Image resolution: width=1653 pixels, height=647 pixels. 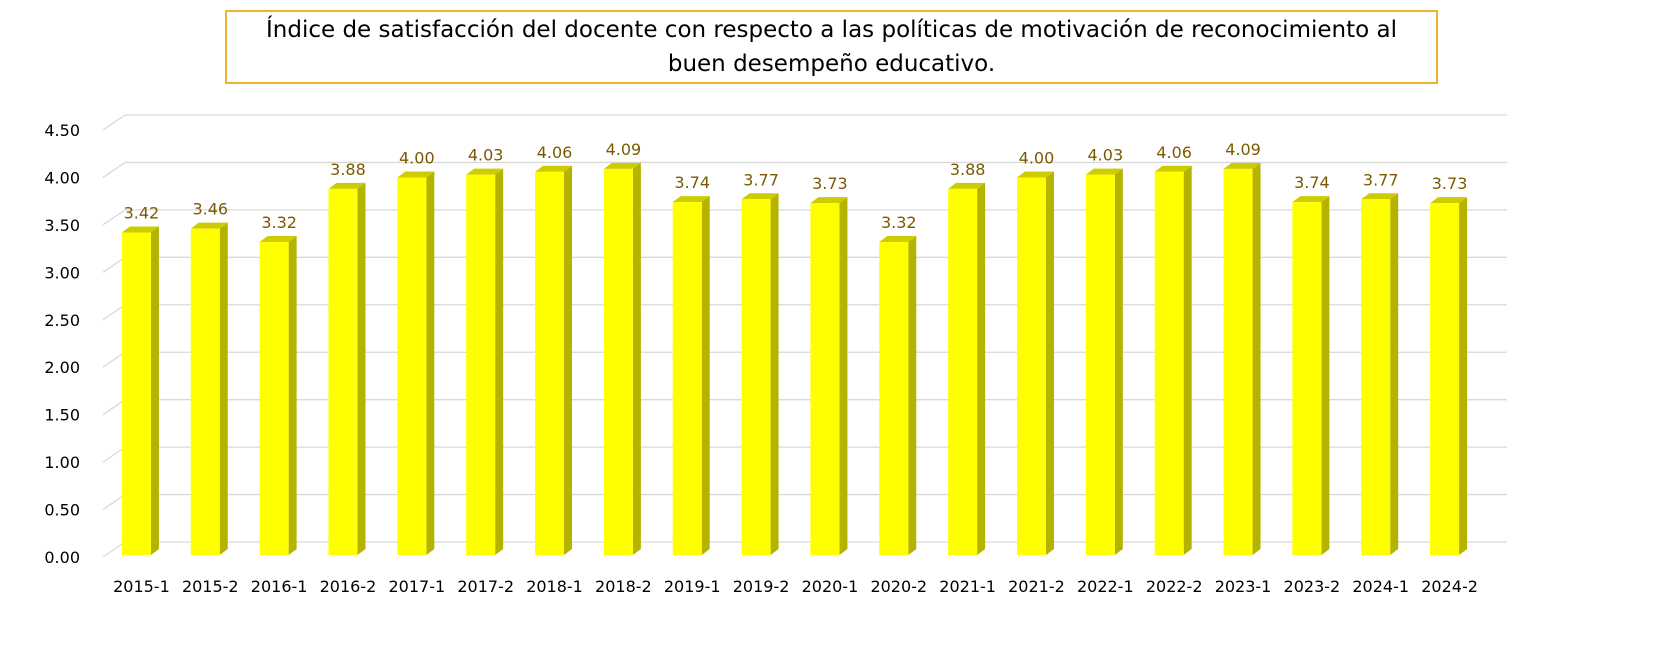 I want to click on y-axis-ticks: 0.00 0.50 1.00 1.50 2.00 2.50 3.00 3.50 4.00 4.50, so click(x=62, y=344).